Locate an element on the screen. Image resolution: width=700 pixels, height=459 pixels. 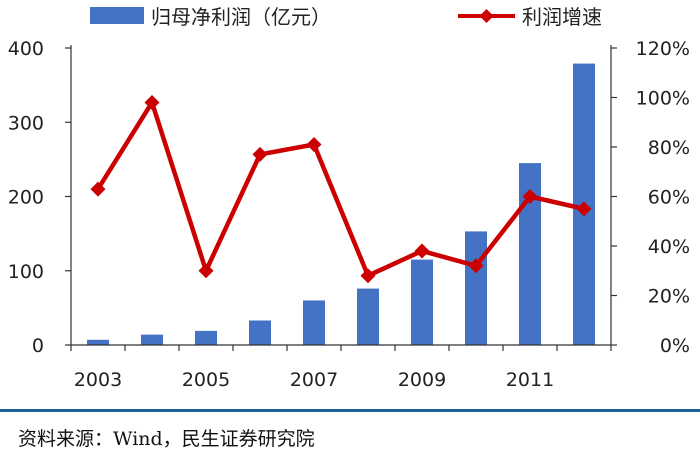
bar-2010 is located at coordinates (476, 288).